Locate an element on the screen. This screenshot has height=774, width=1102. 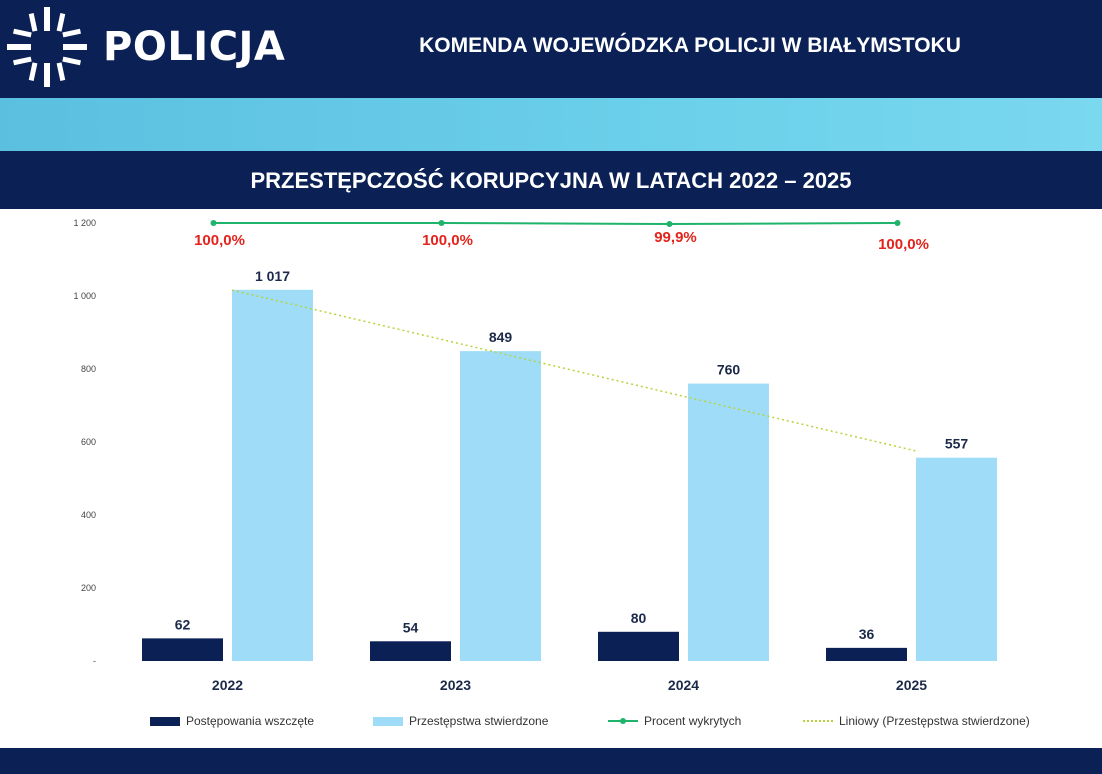
y-tick-label: 400 is located at coordinates (88, 515).